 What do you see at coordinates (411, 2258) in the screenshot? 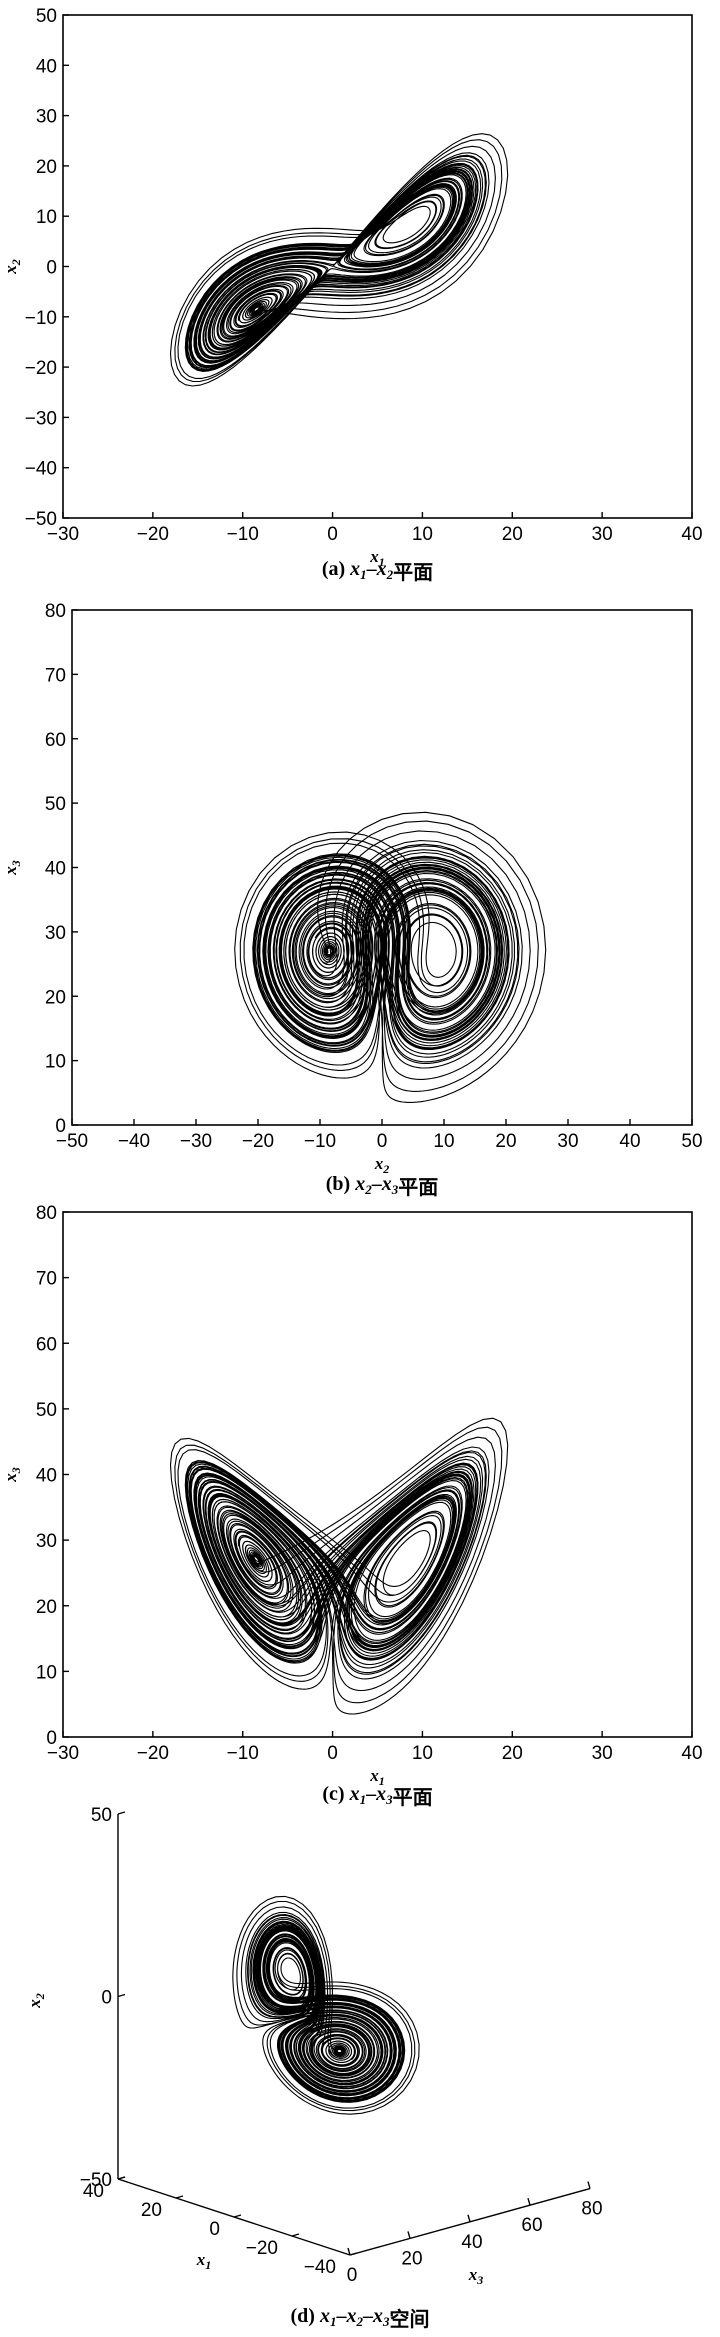
I see `x3-tick-label: 20` at bounding box center [411, 2258].